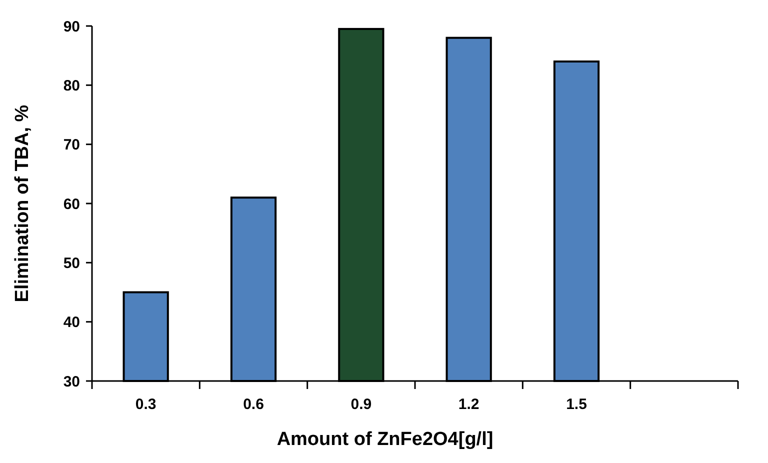 The image size is (768, 463). Describe the element at coordinates (253, 404) in the screenshot. I see `x-tick-label: 0.6` at that location.